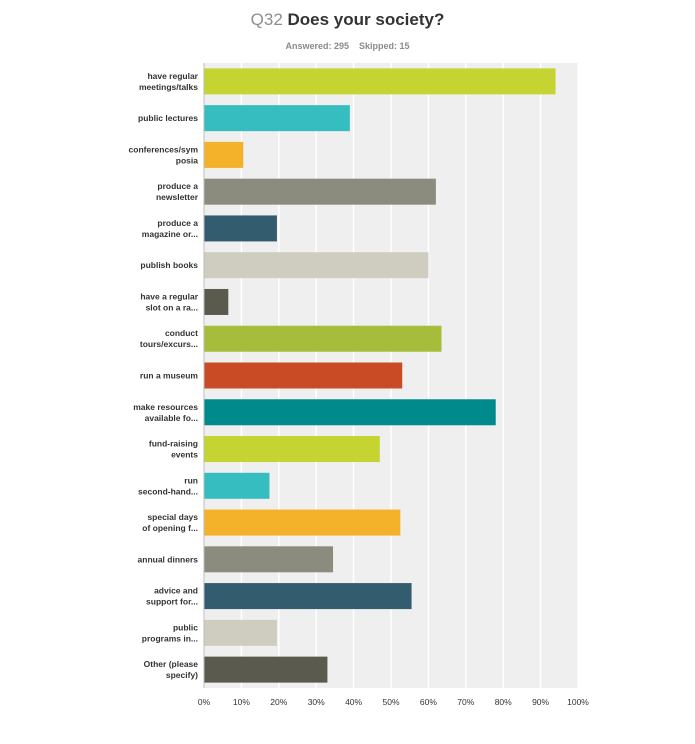  What do you see at coordinates (177, 191) in the screenshot?
I see `category-label: produce a newsletter` at bounding box center [177, 191].